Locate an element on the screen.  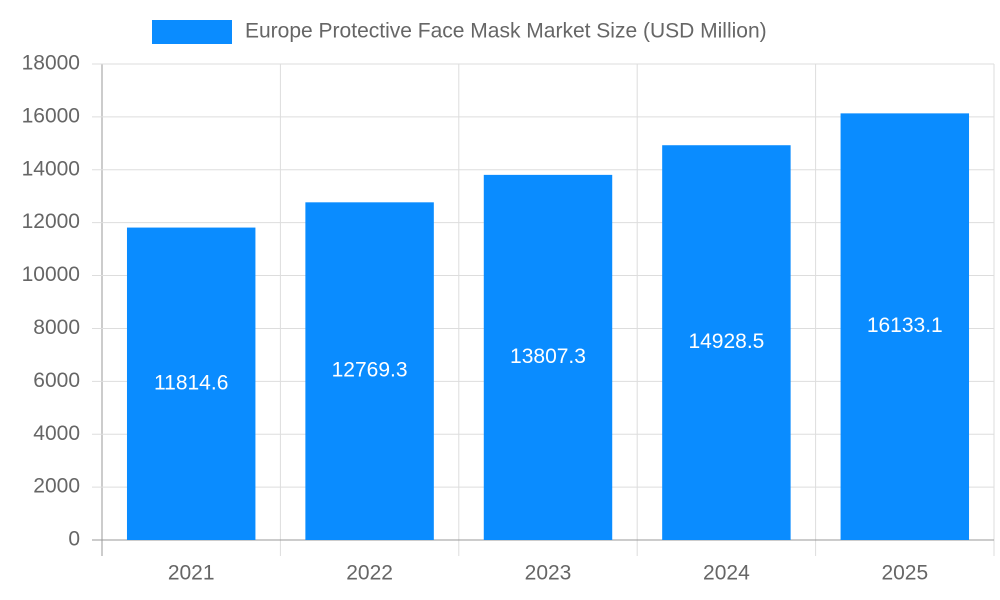
x-tick-label: 2025 is located at coordinates (904, 573).